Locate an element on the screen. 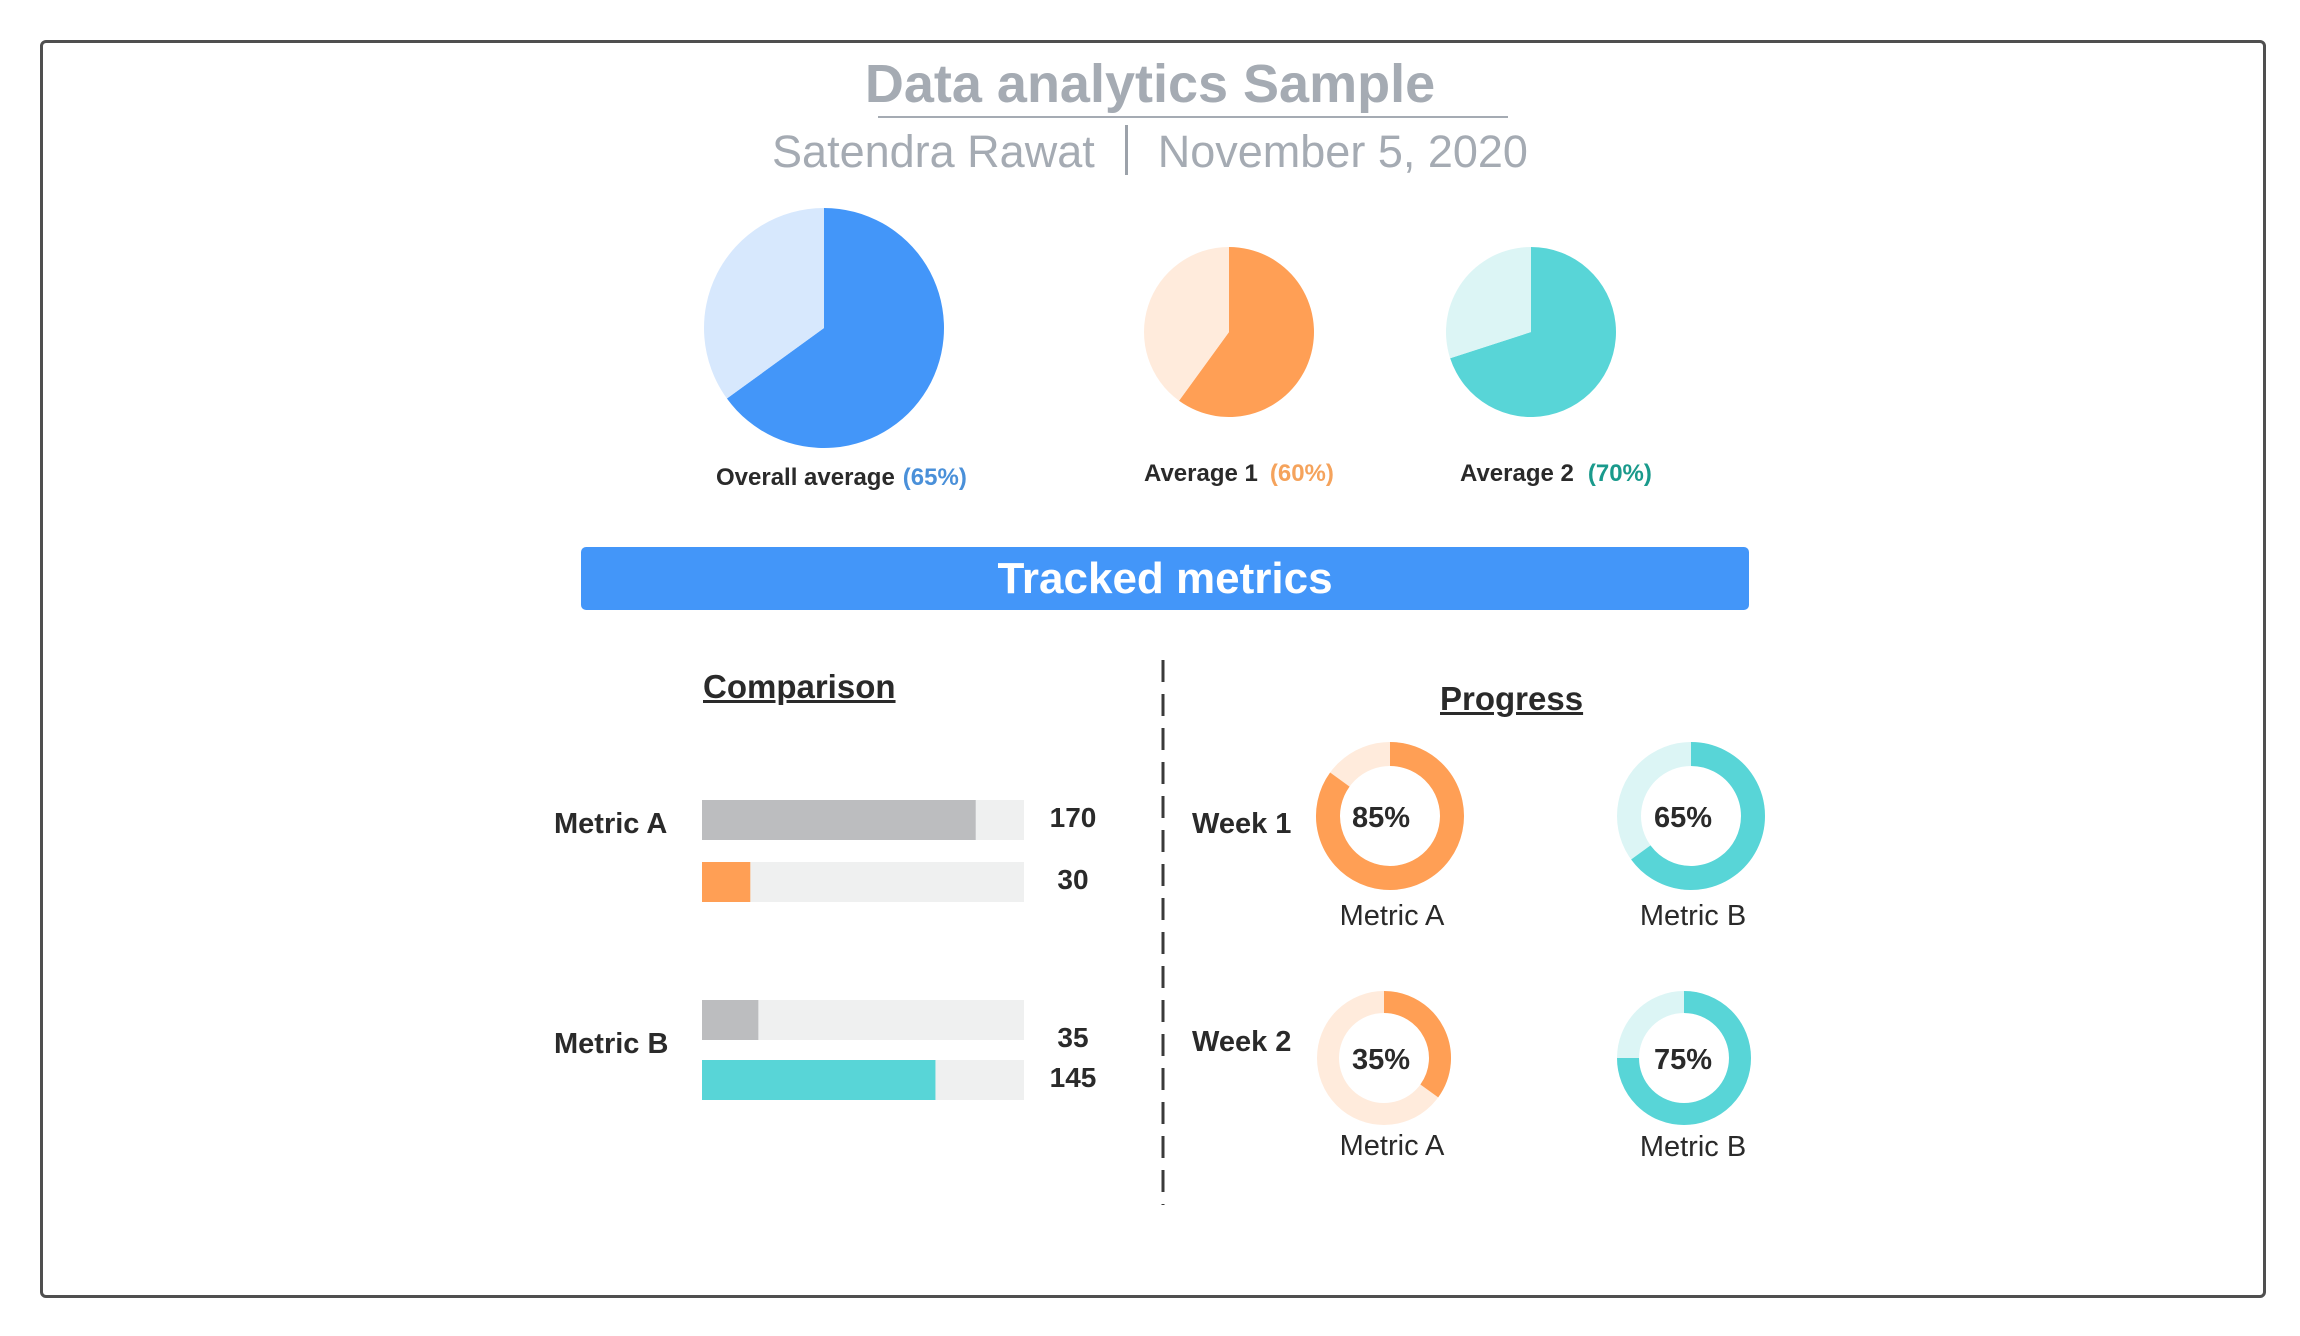 The height and width of the screenshot is (1336, 2300). comparison-heading: Comparison is located at coordinates (799, 686).